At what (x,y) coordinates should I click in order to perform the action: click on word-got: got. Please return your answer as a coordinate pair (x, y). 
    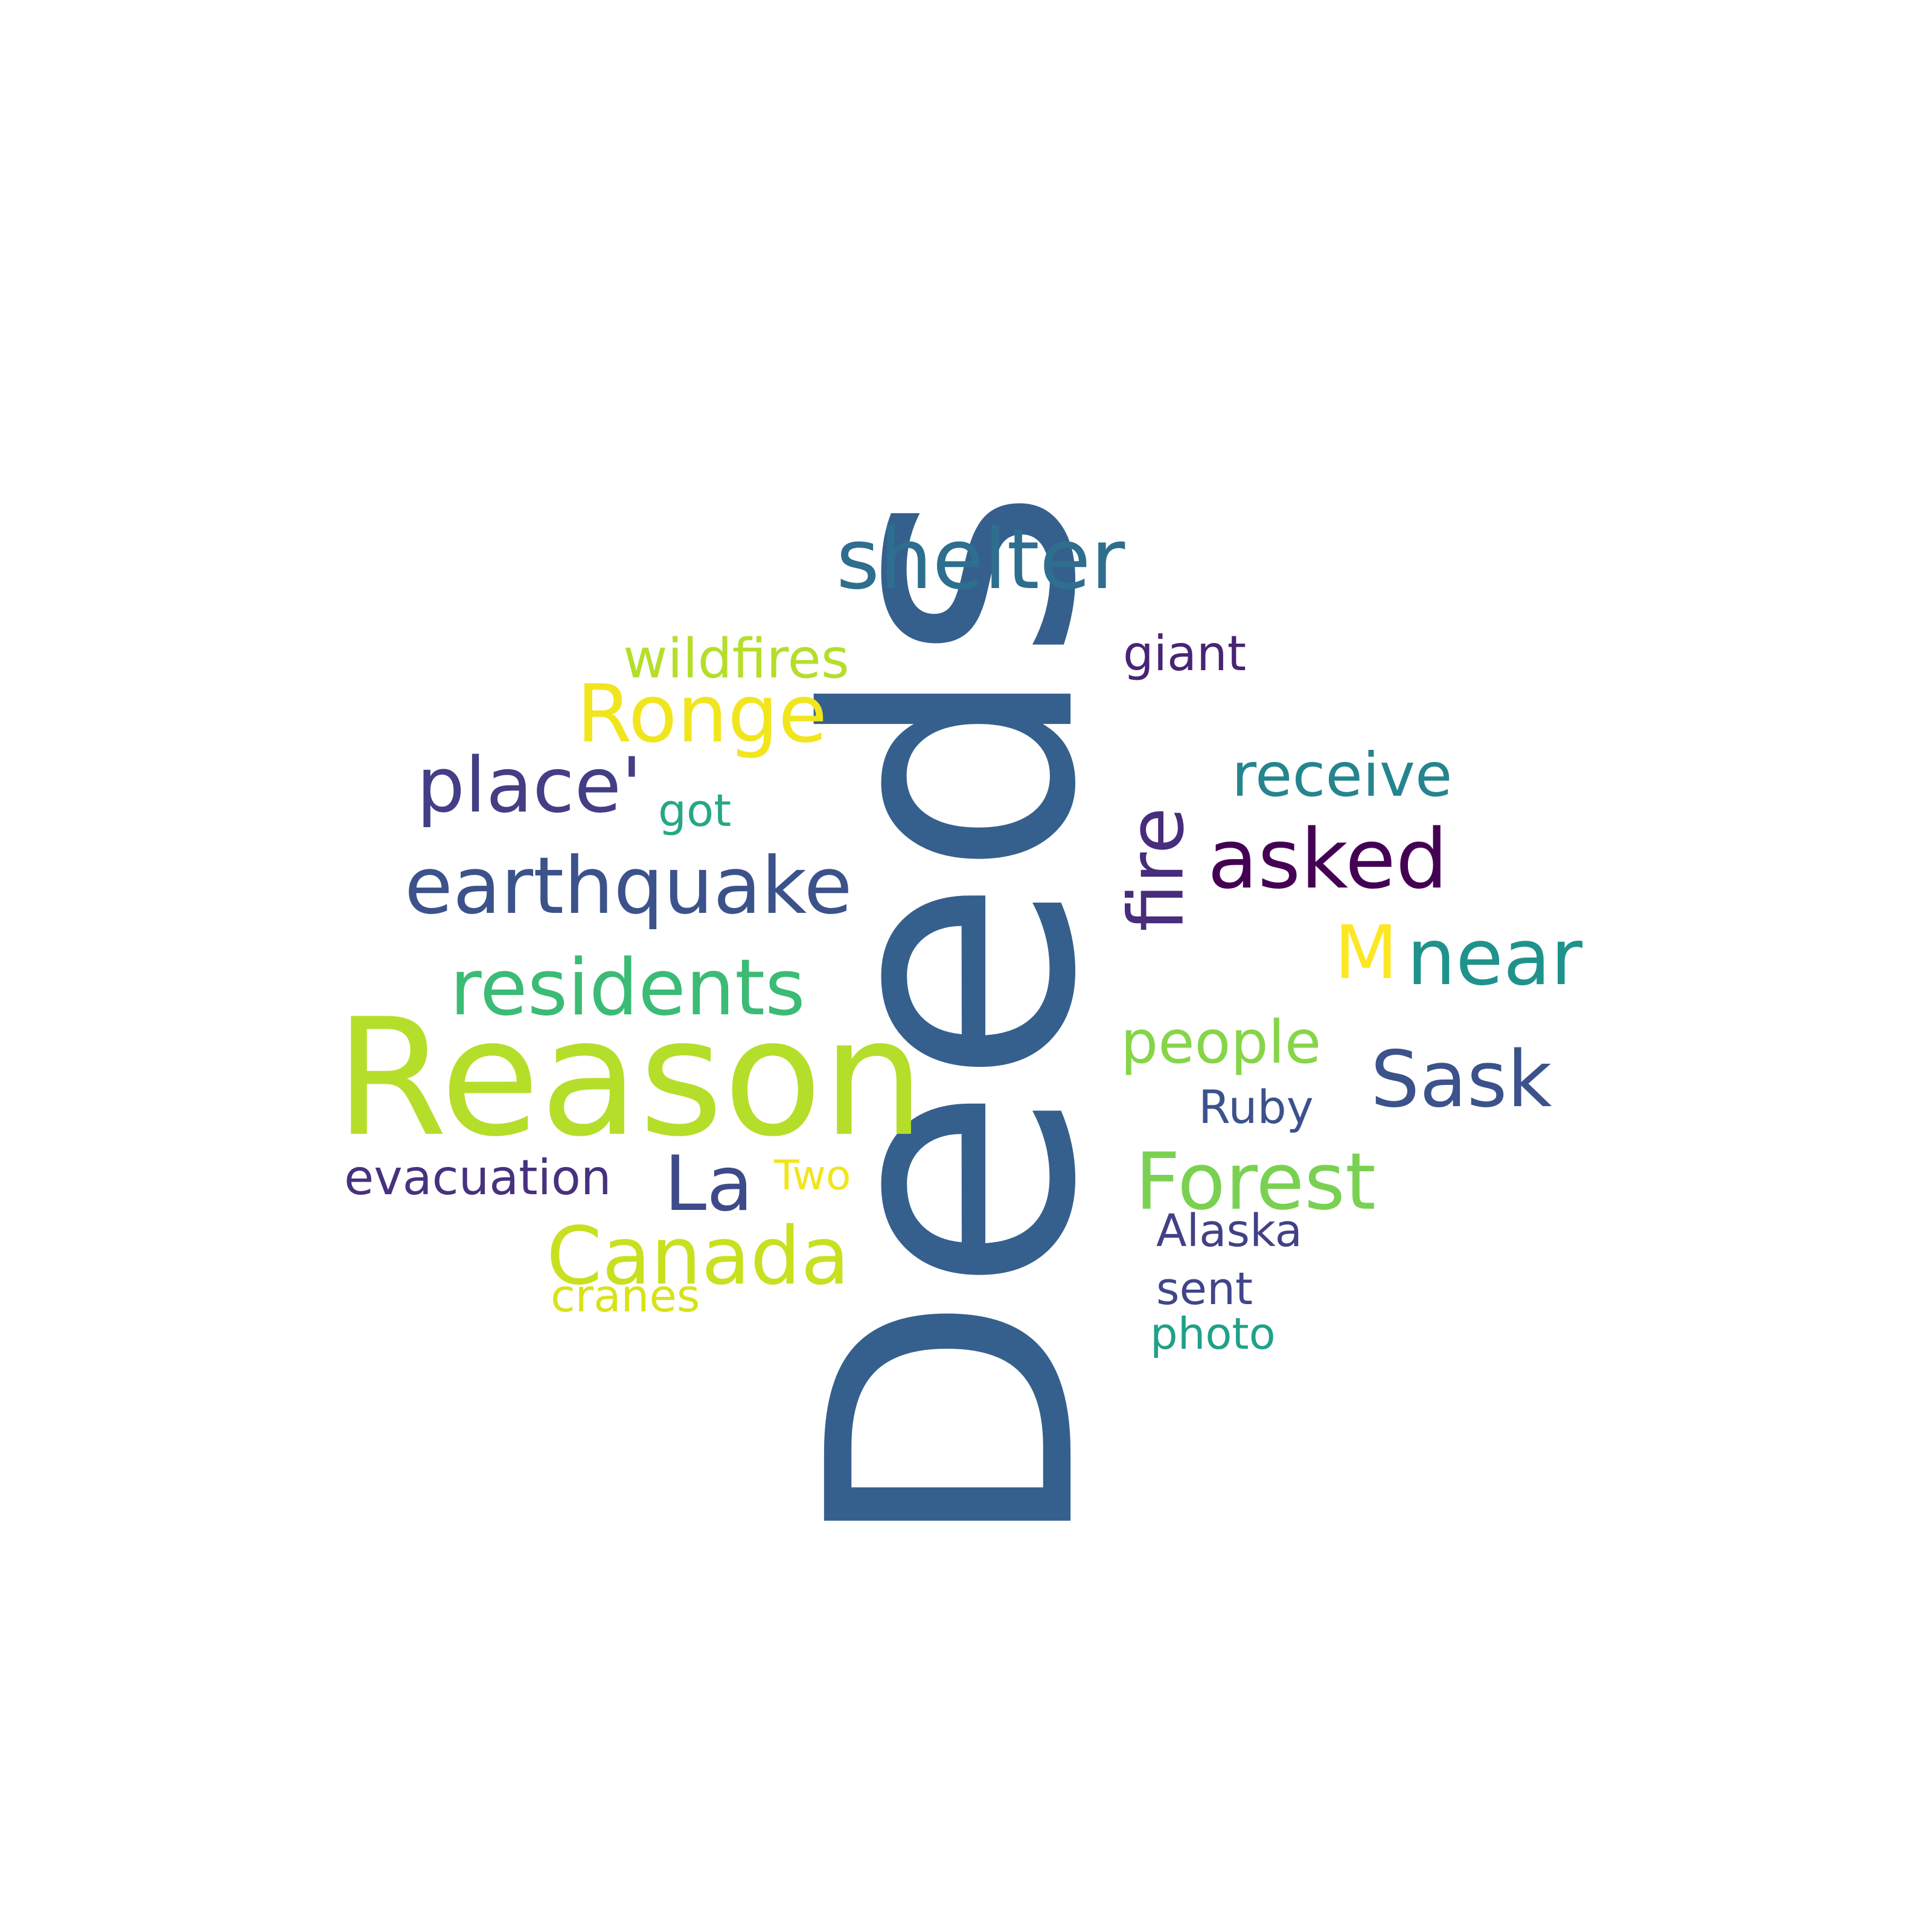
    Looking at the image, I should click on (694, 811).